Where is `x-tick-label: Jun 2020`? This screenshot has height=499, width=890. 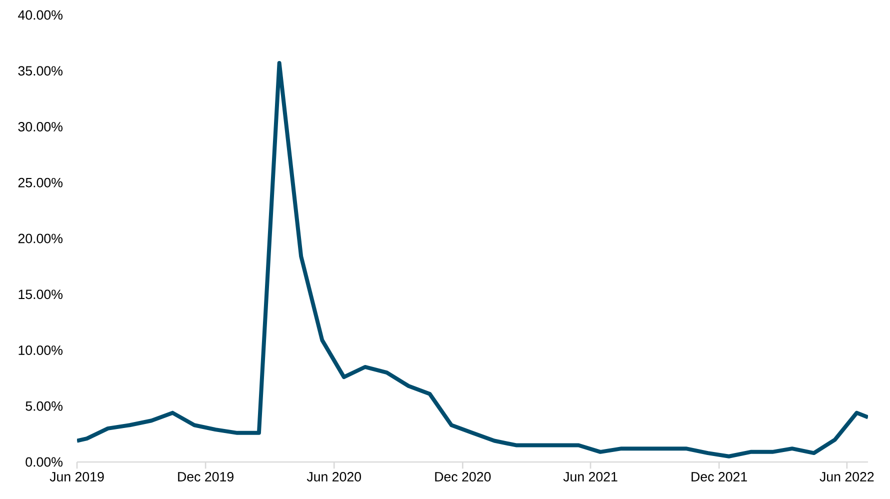 x-tick-label: Jun 2020 is located at coordinates (334, 477).